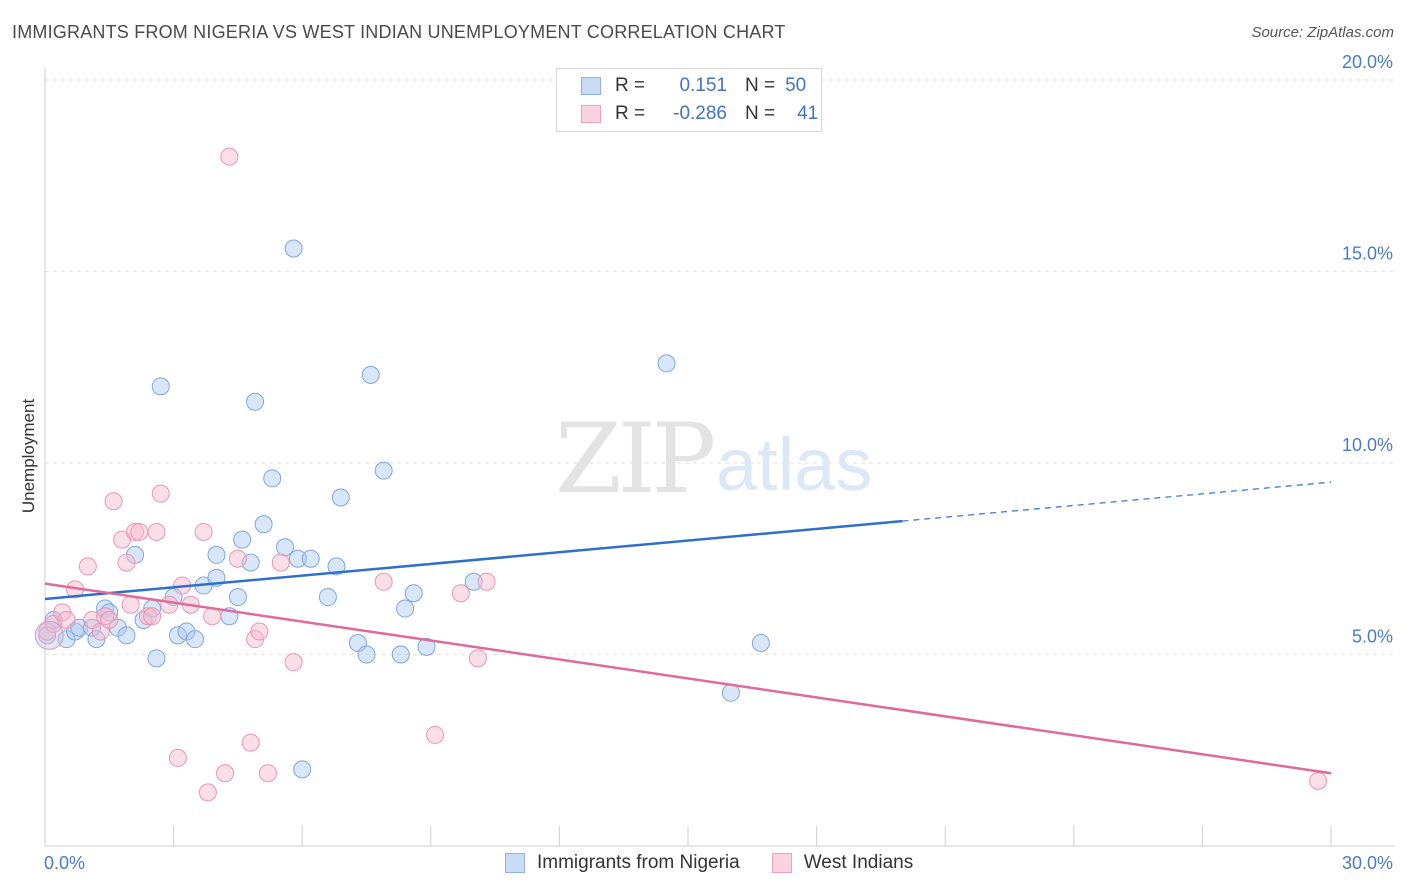 This screenshot has width=1406, height=892. Describe the element at coordinates (1367, 863) in the screenshot. I see `x-tick-label: 30.0%` at that location.